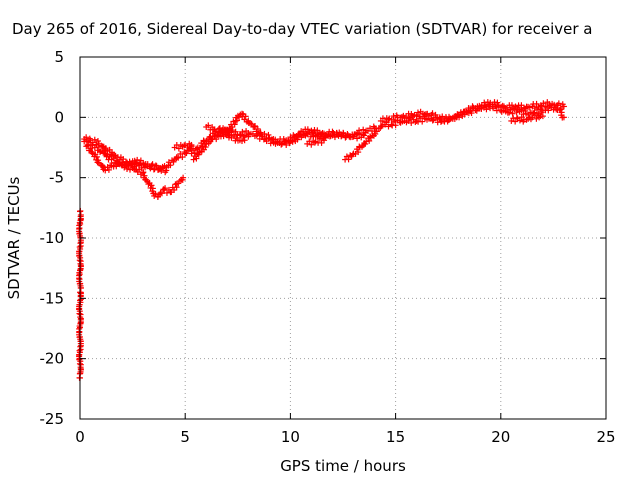 The height and width of the screenshot is (480, 640). Describe the element at coordinates (59, 57) in the screenshot. I see `y-tick-label: 5` at that location.